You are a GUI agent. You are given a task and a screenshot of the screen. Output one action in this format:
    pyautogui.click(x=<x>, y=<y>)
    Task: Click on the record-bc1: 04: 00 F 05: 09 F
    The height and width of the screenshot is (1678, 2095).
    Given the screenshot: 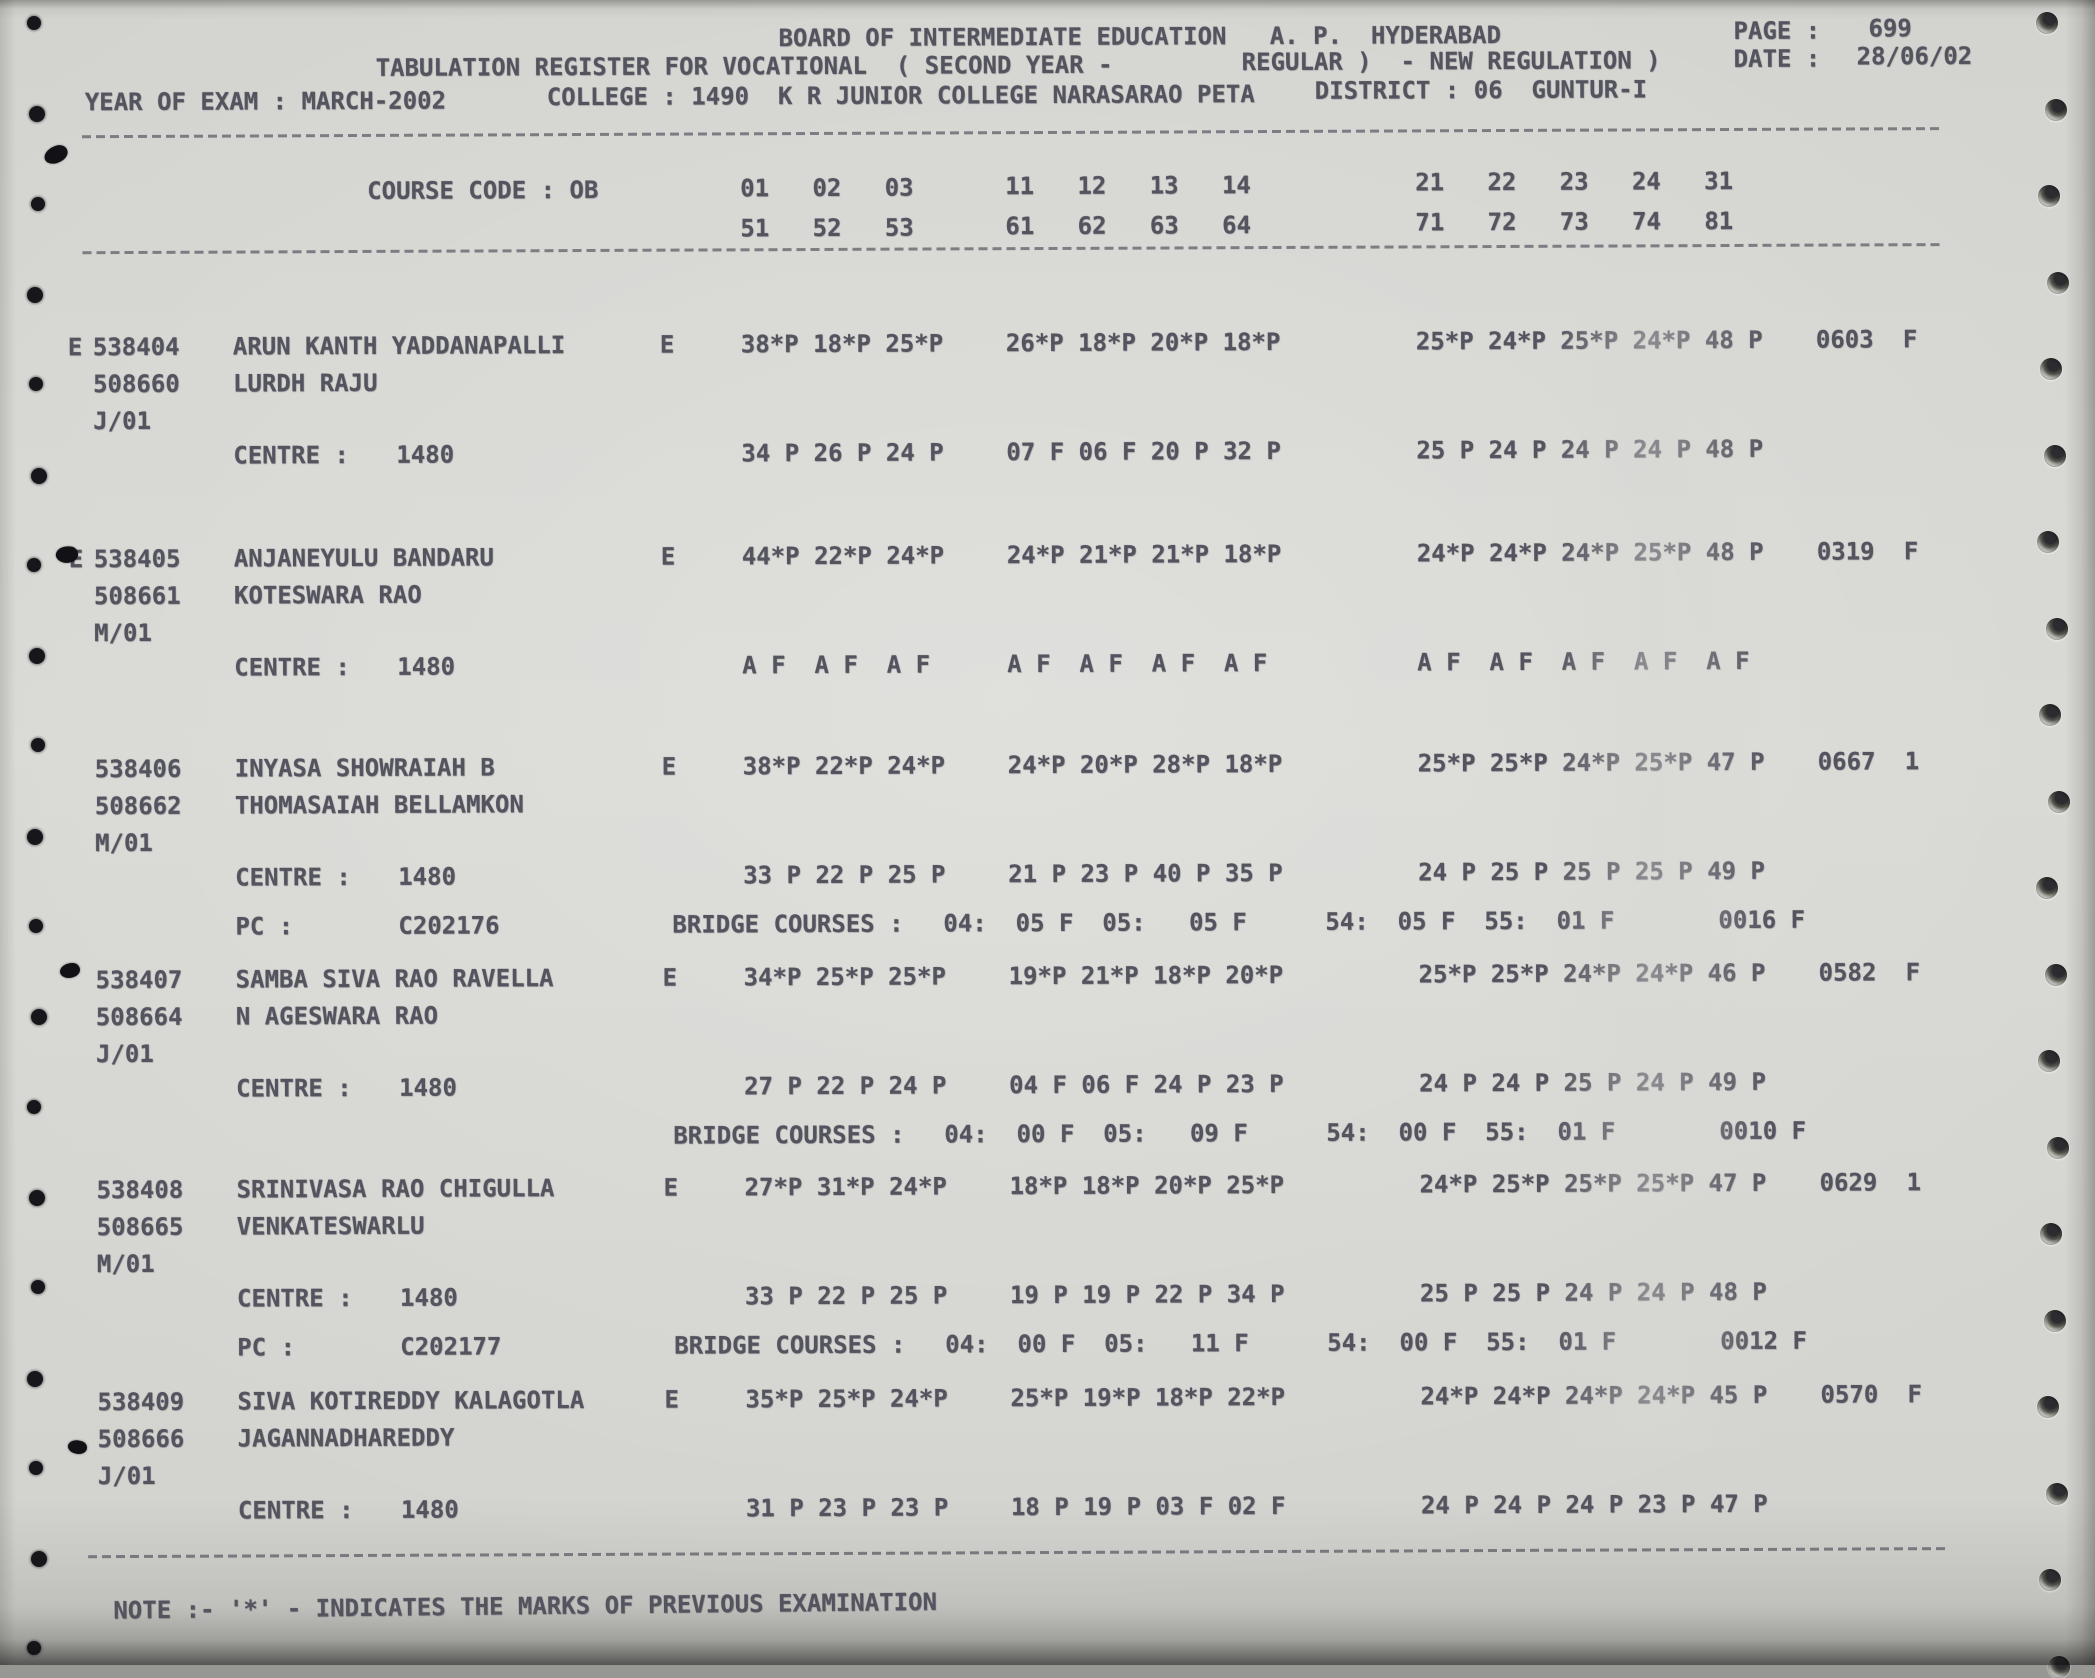 What is the action you would take?
    pyautogui.click(x=1096, y=1134)
    